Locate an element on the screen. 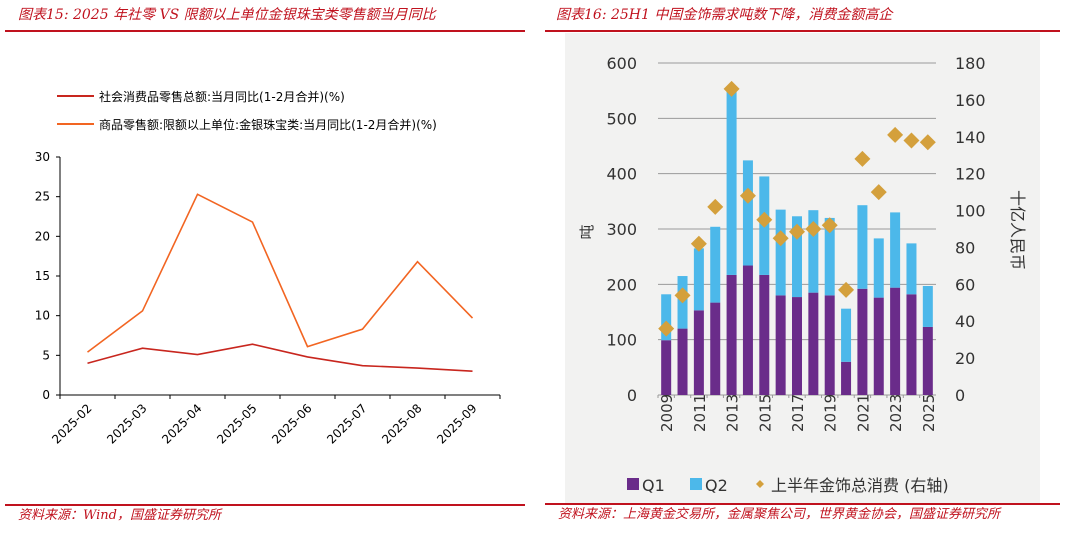 The width and height of the screenshot is (1065, 541). x-tick-label: 2025-09 is located at coordinates (456, 423).